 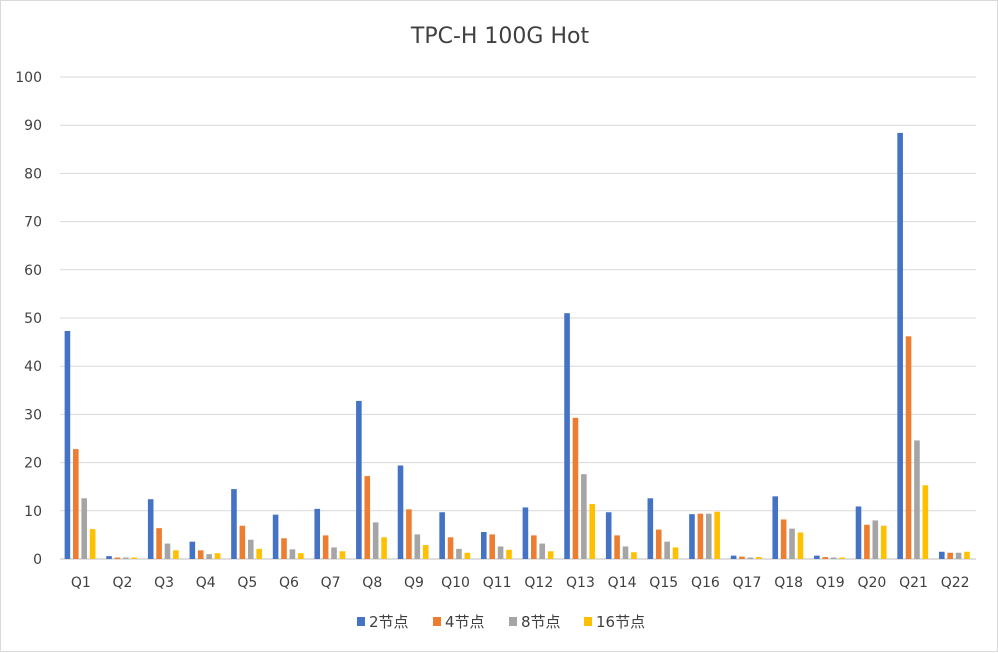 I want to click on legend-label-series-3: 8节点, so click(x=541, y=622).